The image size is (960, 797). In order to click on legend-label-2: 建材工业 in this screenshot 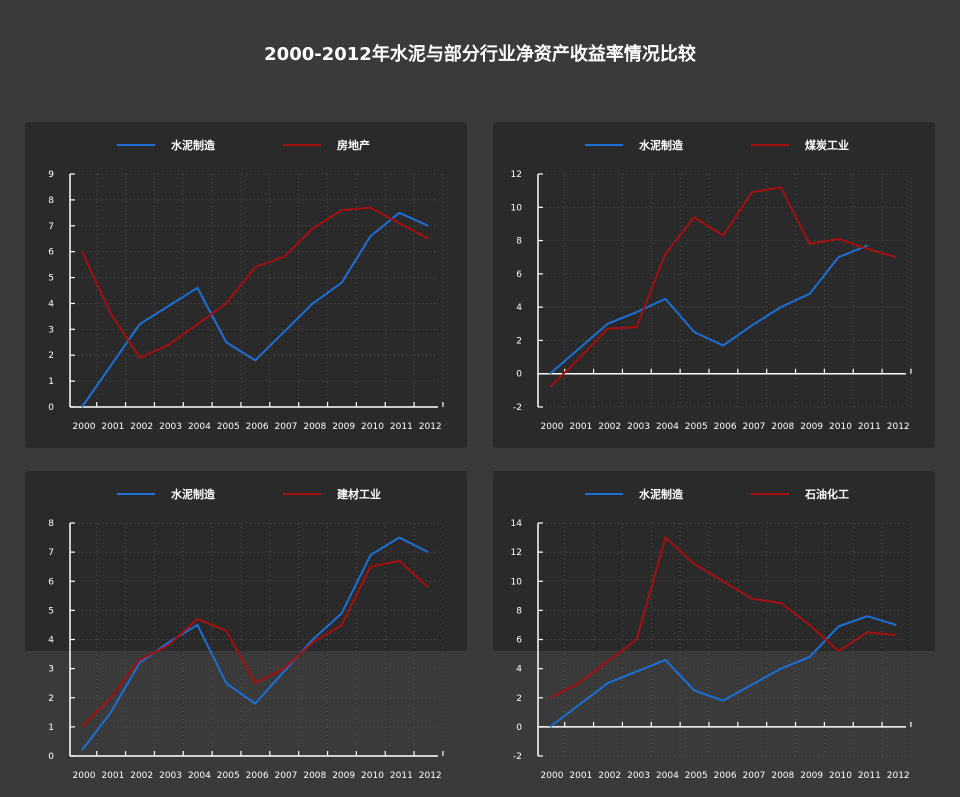, I will do `click(359, 494)`.